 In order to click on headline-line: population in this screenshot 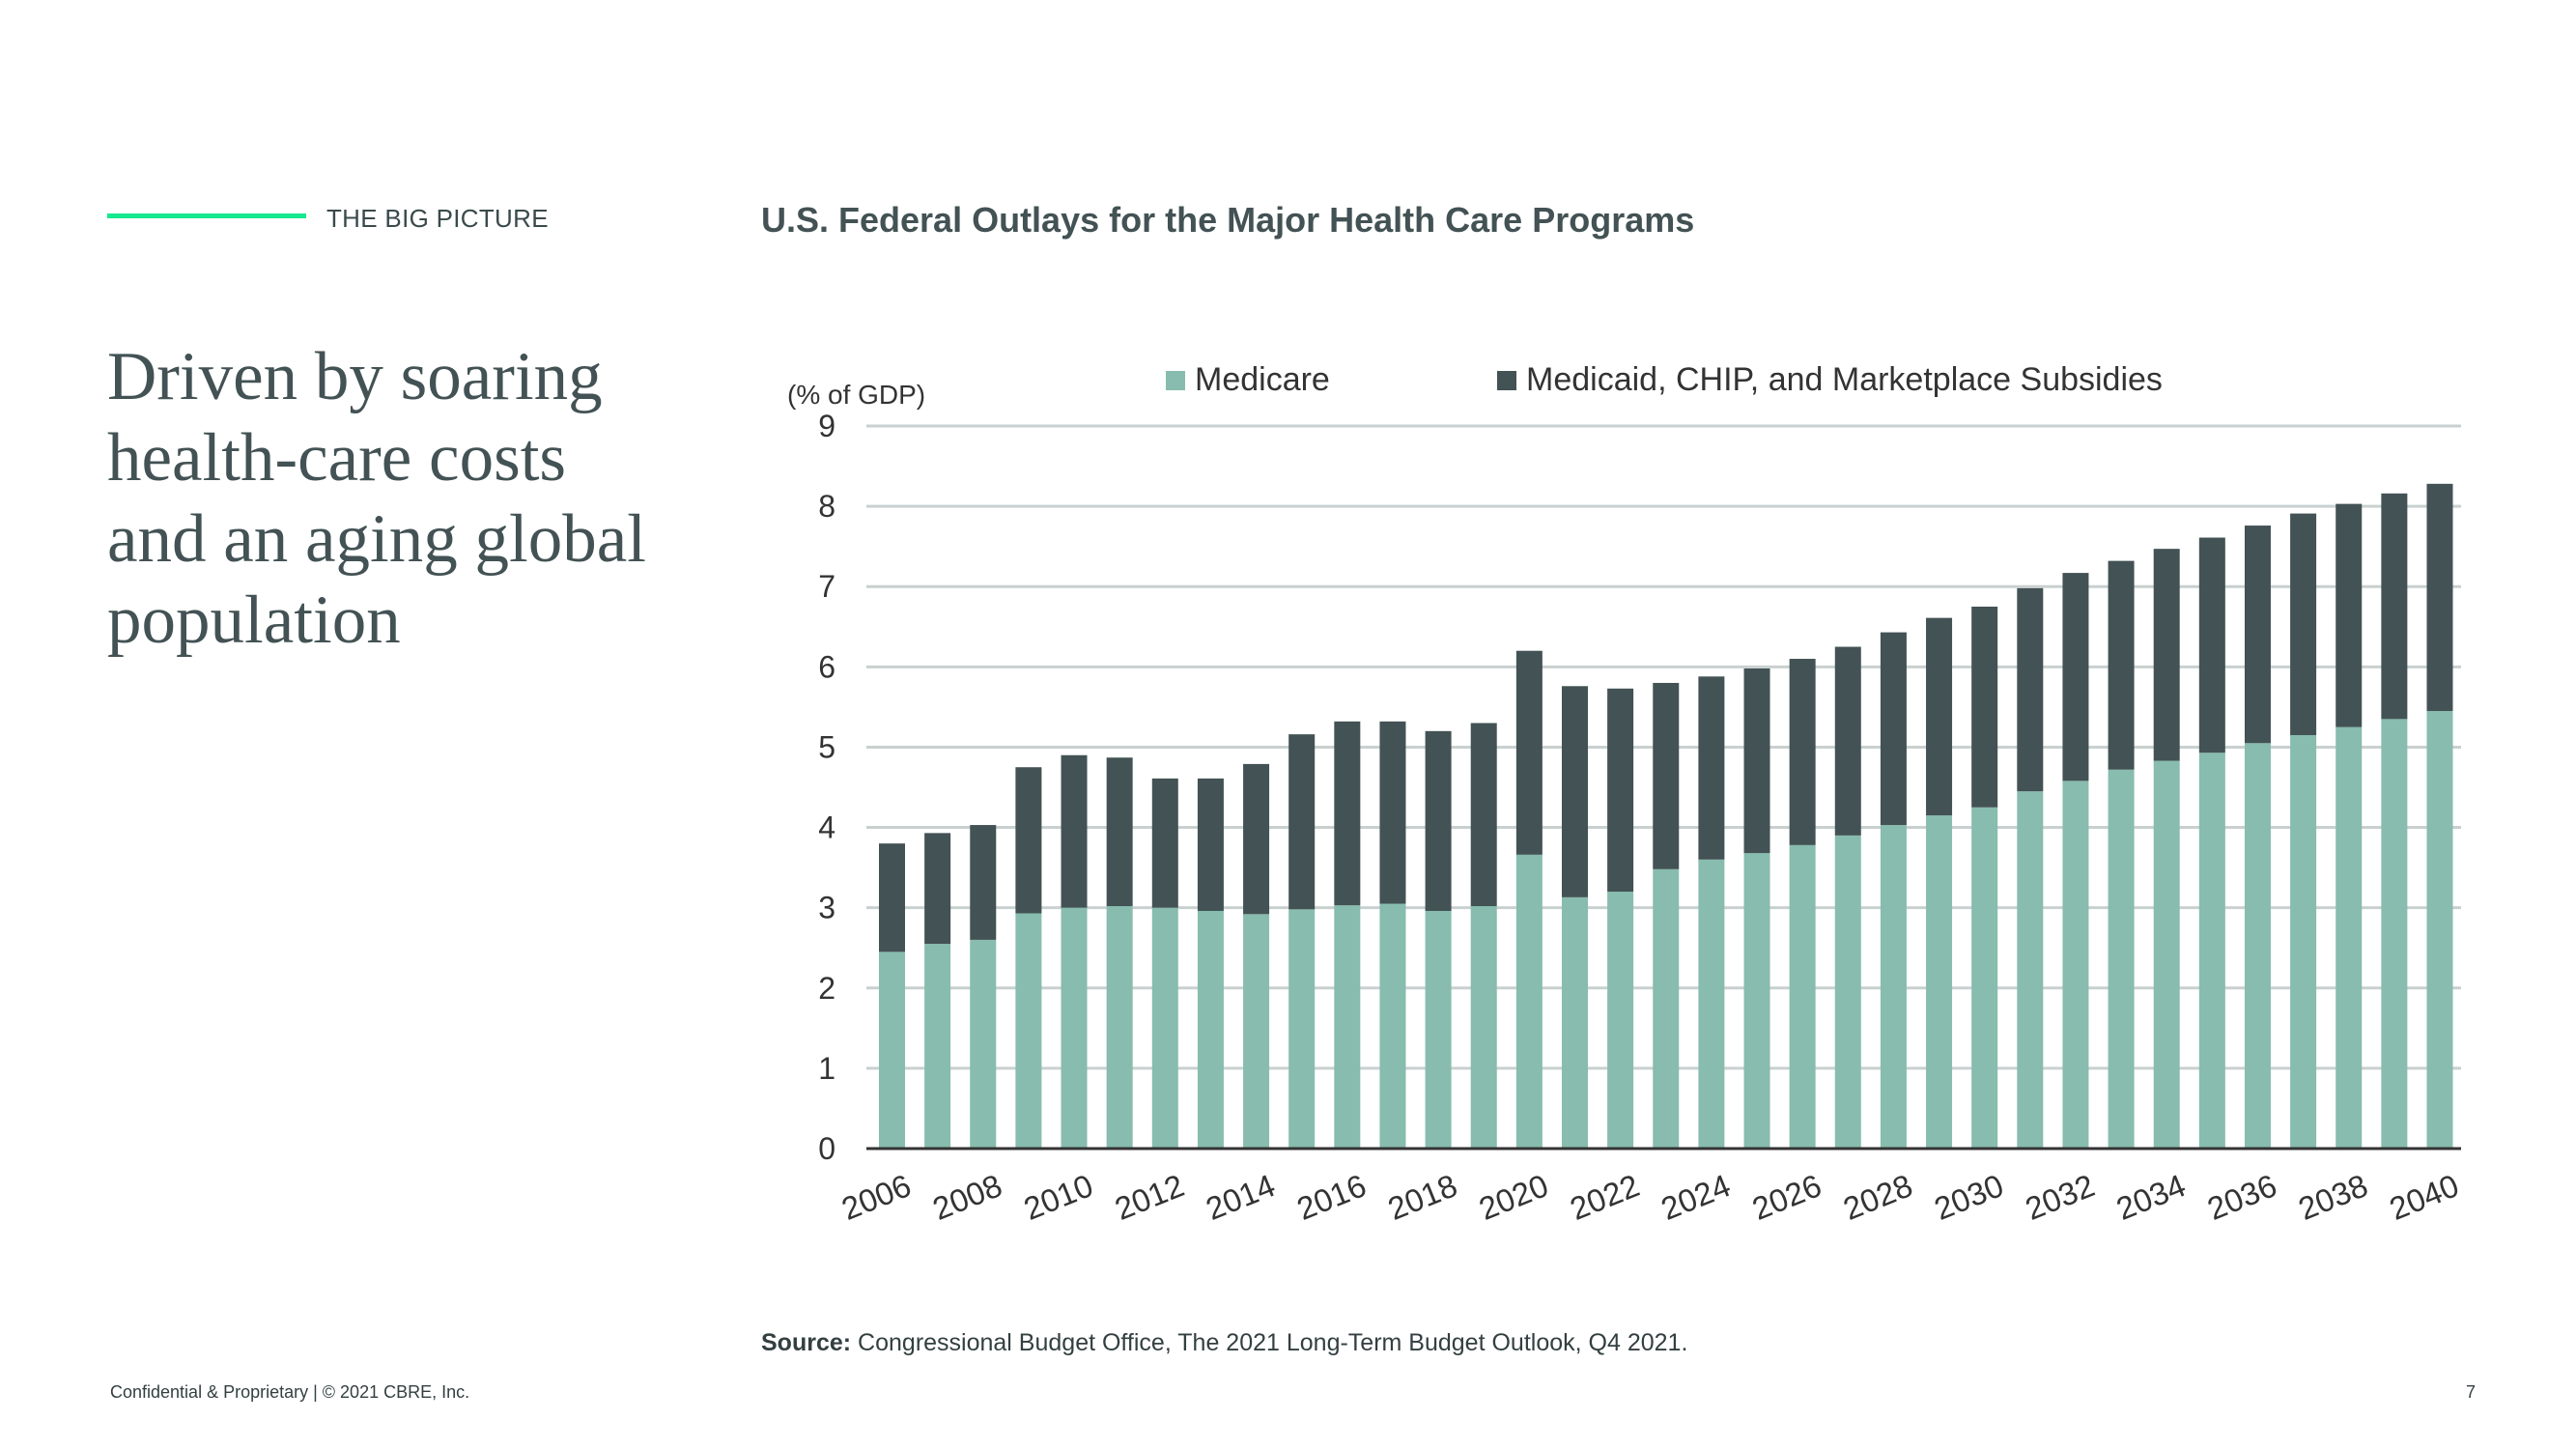, I will do `click(254, 620)`.